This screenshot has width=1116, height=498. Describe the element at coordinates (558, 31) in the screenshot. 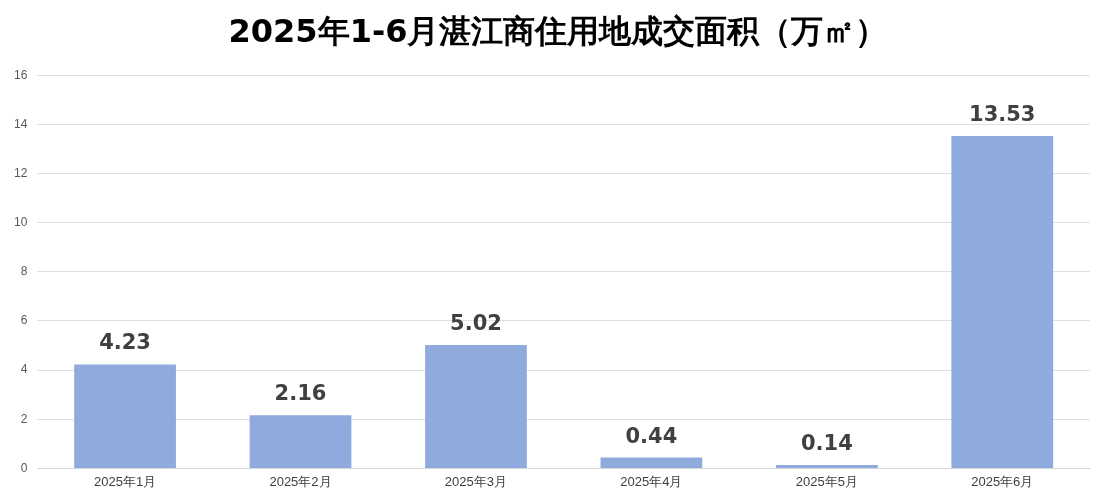

I see `chart-title: 2025年1-6月湛江商住用地成交面积（万㎡）` at that location.